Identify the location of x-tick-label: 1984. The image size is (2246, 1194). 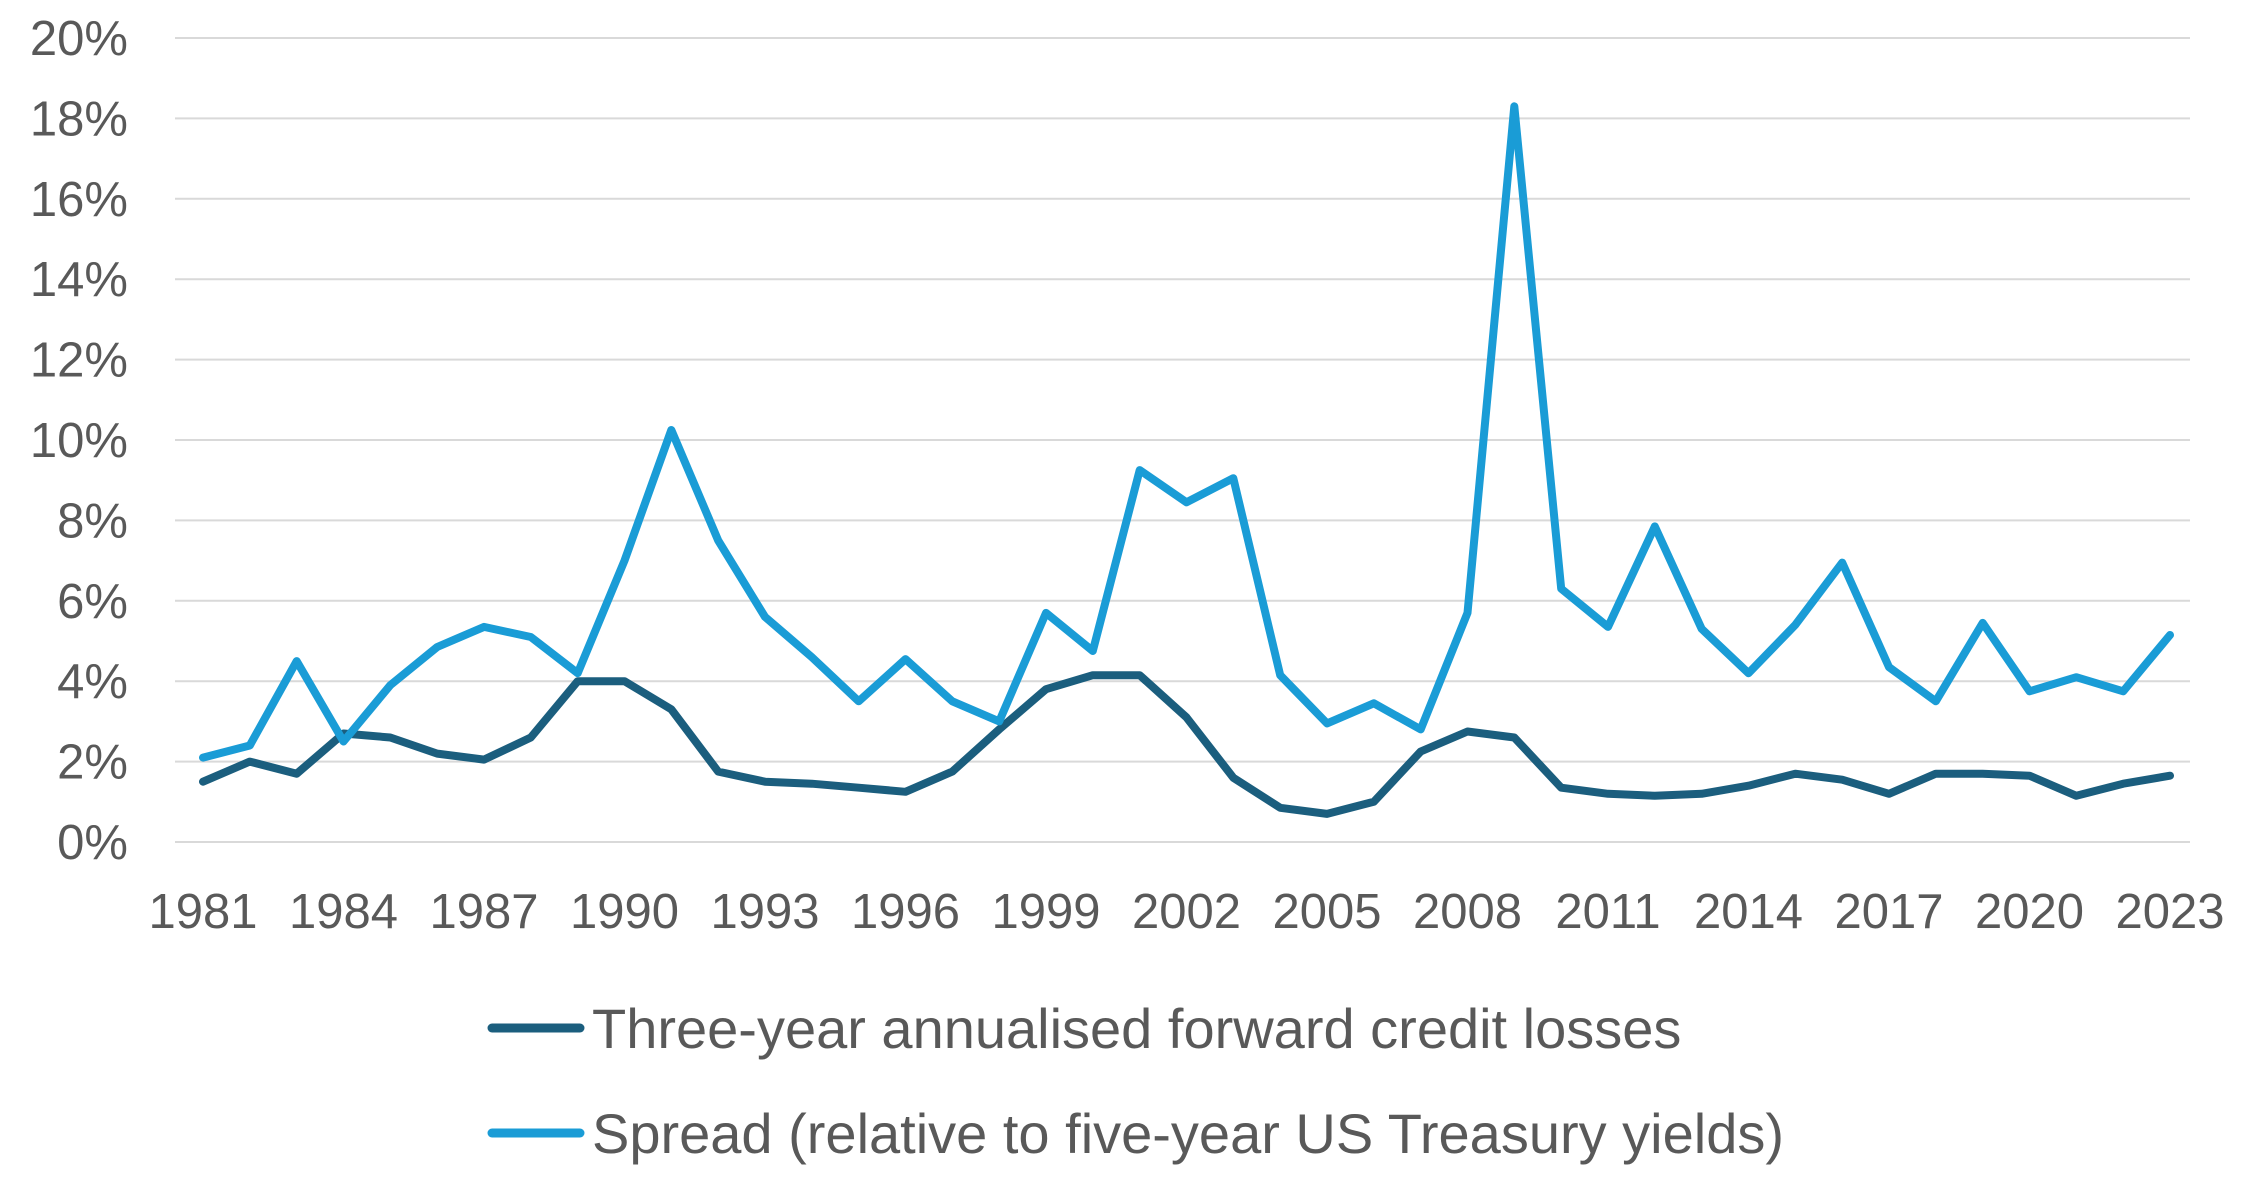
(343, 912).